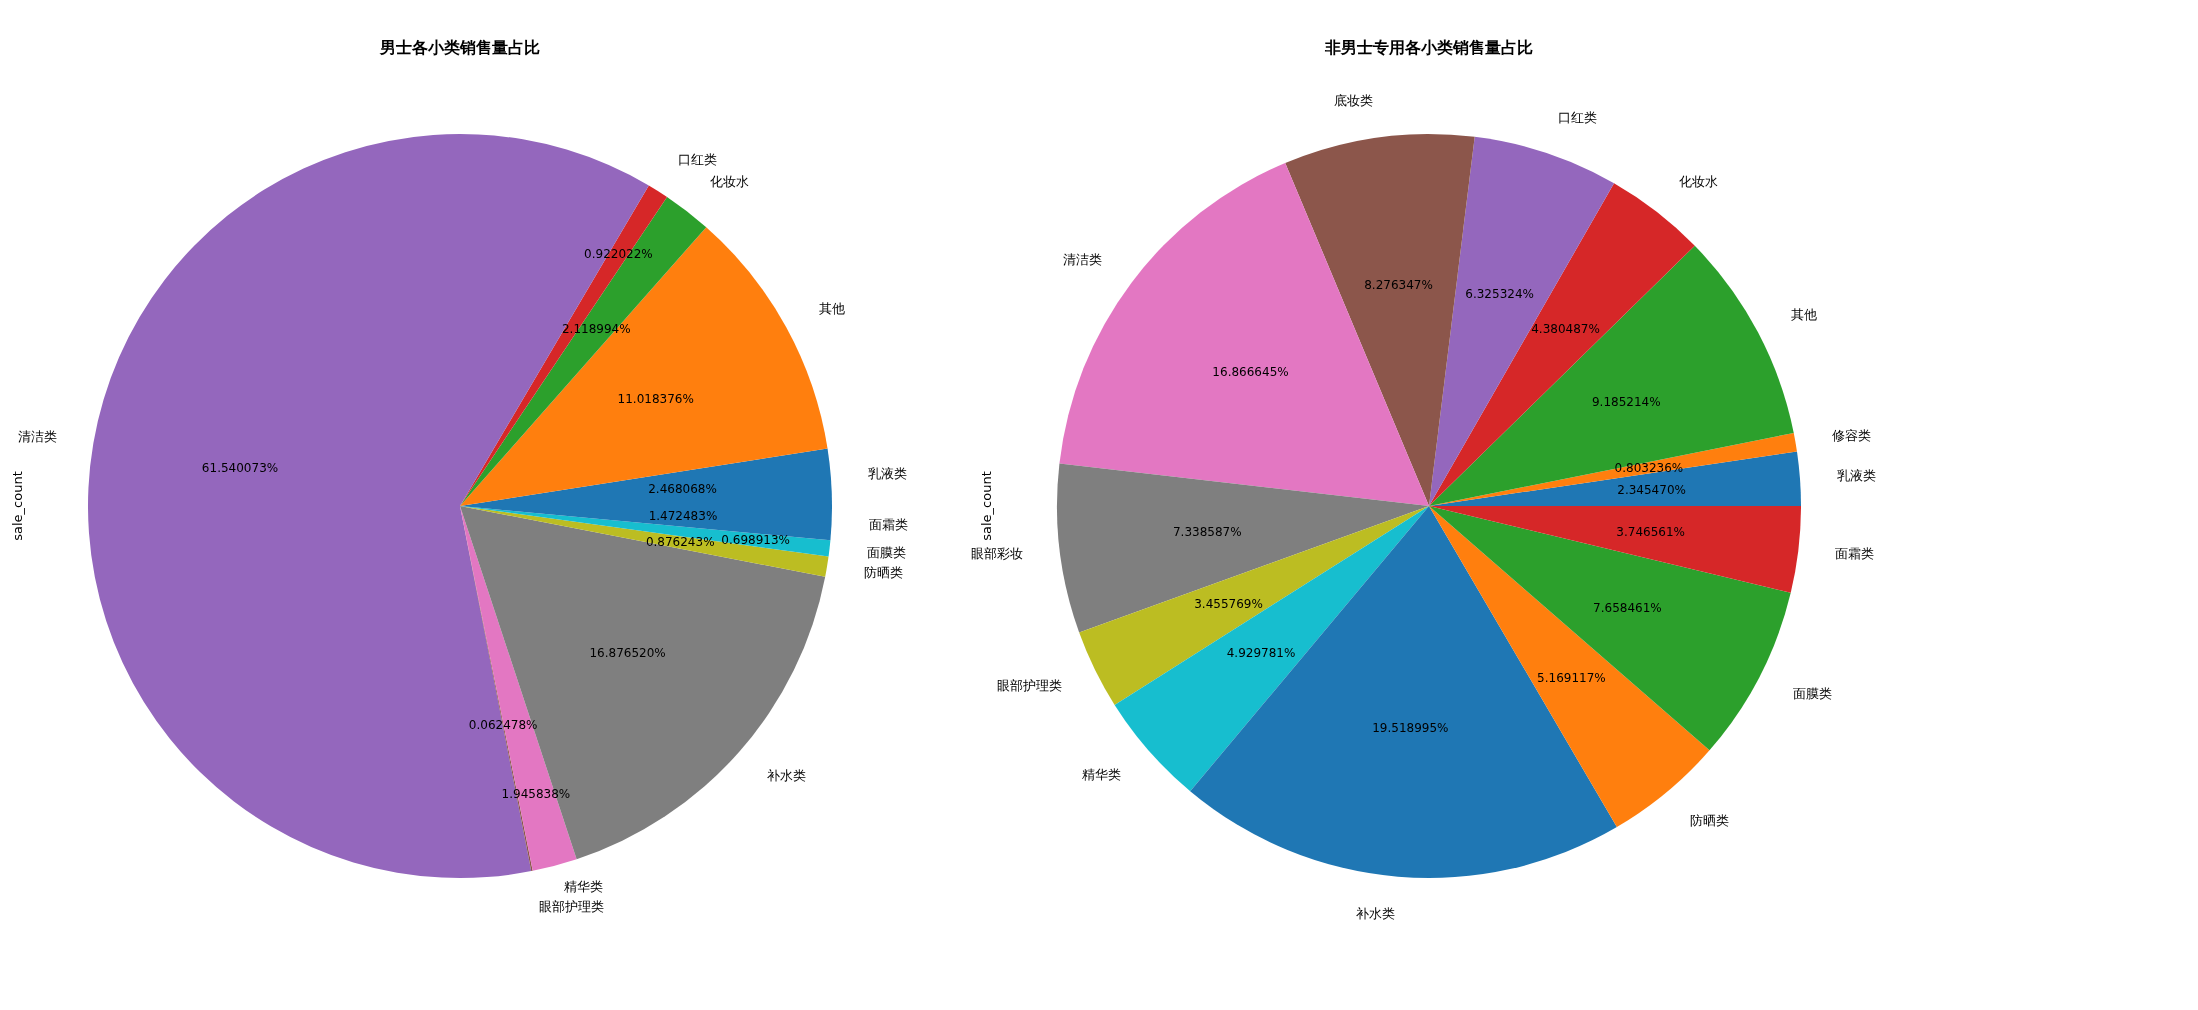  Describe the element at coordinates (1626, 401) in the screenshot. I see `data-label: 9.185214%` at that location.